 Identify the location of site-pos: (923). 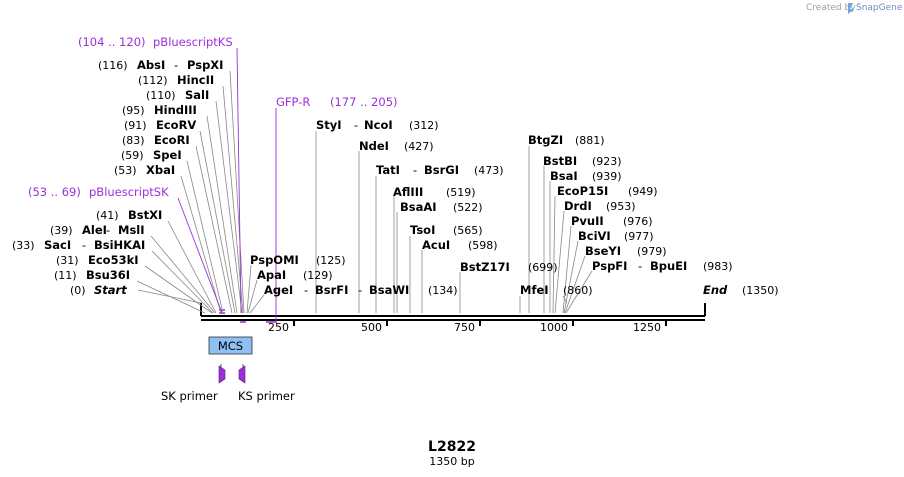
(607, 161).